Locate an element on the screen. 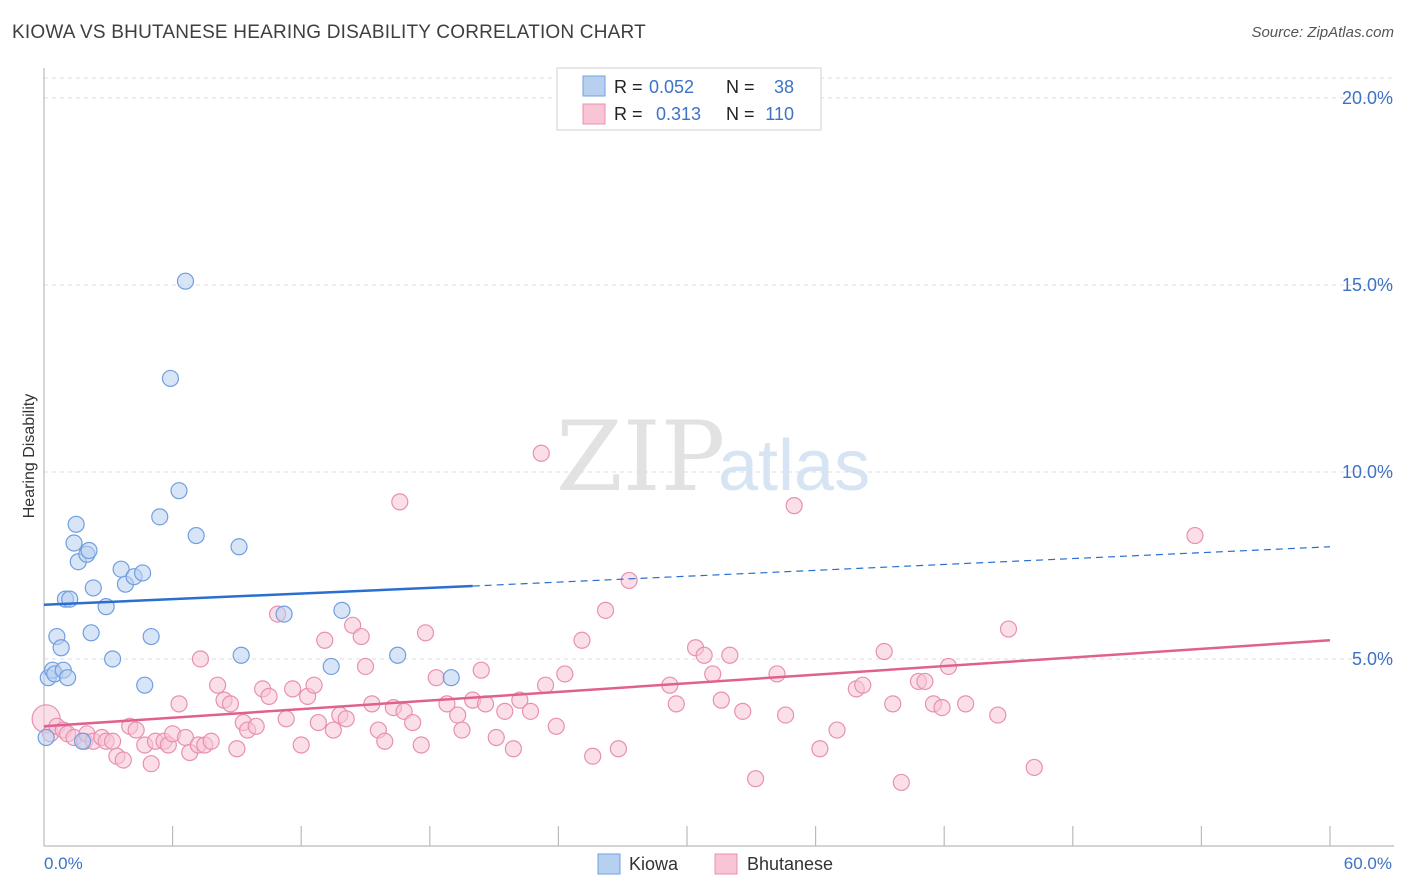 The image size is (1406, 892). watermark-zip: ZIP is located at coordinates (640, 457).